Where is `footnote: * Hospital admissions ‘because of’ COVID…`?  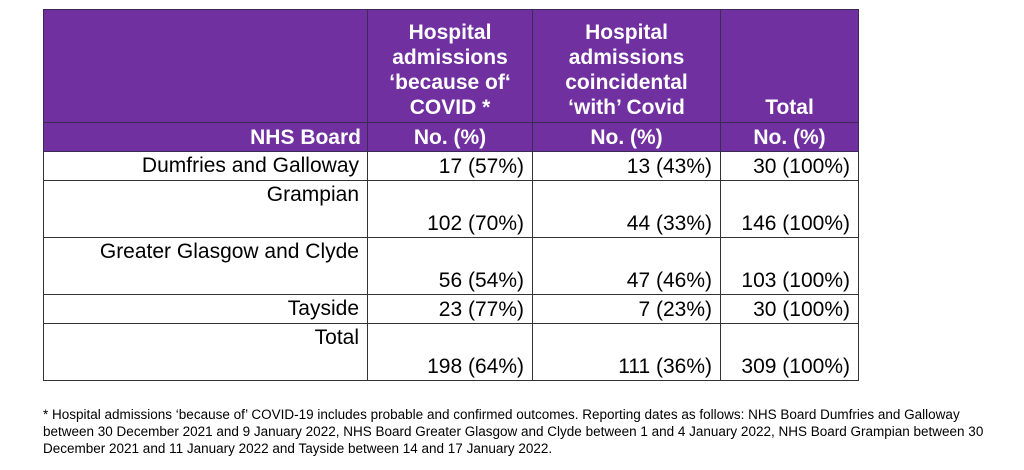
footnote: * Hospital admissions ‘because of’ COVID… is located at coordinates (513, 431).